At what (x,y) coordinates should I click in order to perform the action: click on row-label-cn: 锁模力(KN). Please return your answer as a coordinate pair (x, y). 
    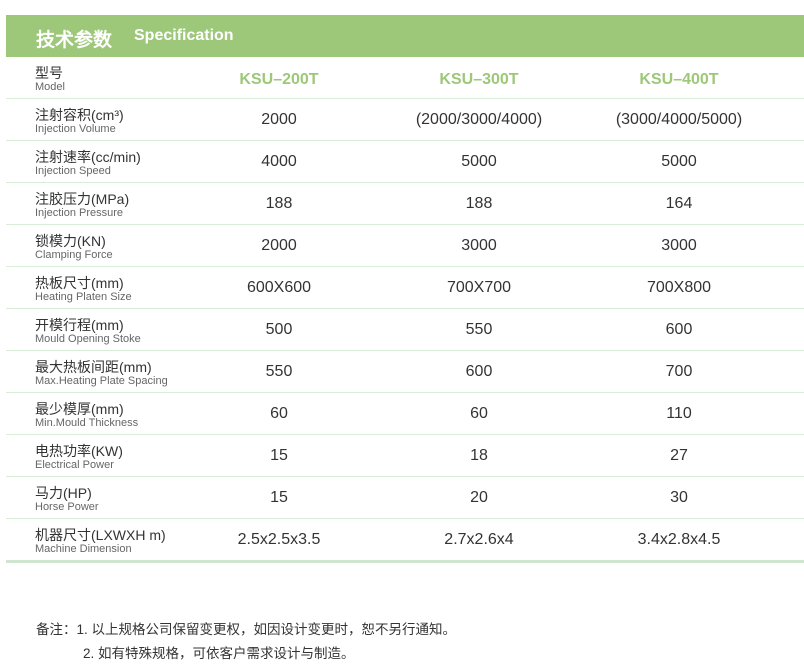
    Looking at the image, I should click on (70, 241).